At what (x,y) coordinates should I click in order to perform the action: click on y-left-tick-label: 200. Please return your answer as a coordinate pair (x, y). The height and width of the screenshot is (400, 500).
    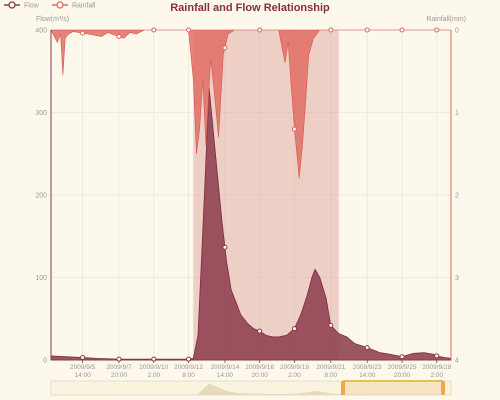
    Looking at the image, I should click on (41, 196).